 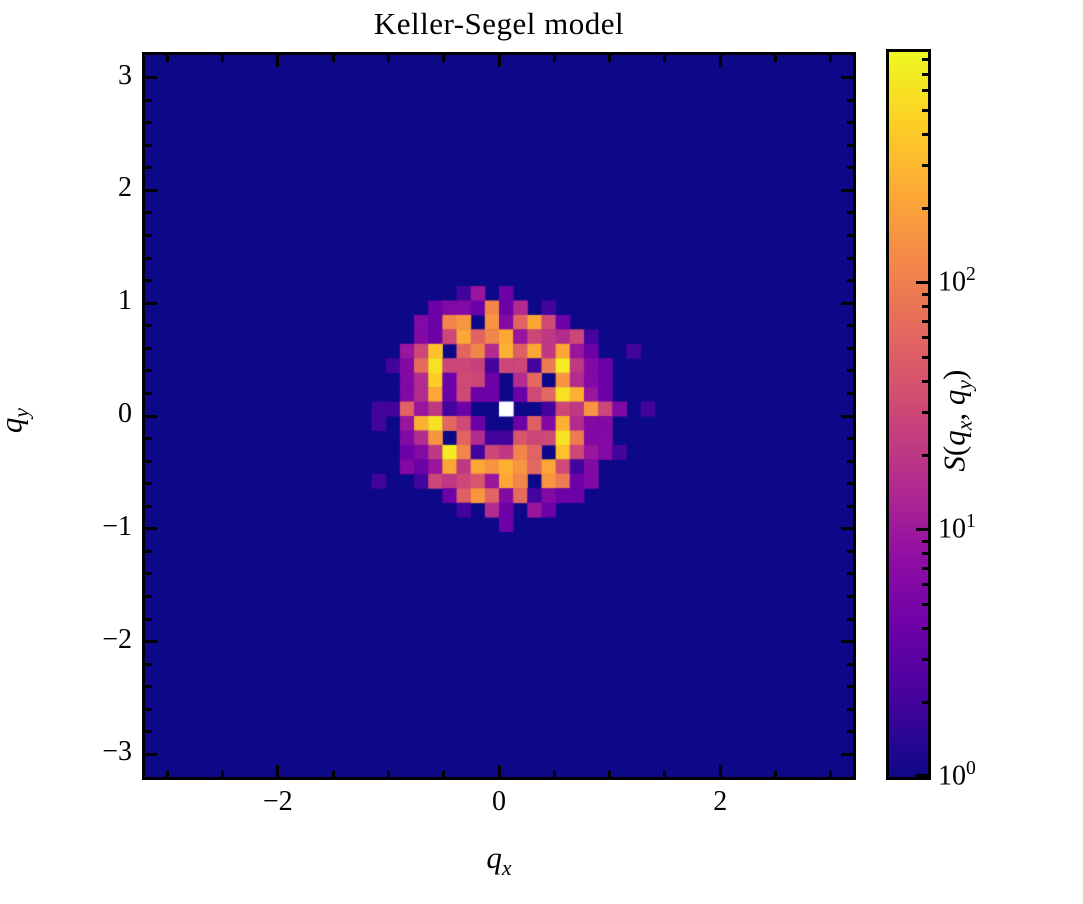 I want to click on y-tick-label: 1, so click(x=125, y=301).